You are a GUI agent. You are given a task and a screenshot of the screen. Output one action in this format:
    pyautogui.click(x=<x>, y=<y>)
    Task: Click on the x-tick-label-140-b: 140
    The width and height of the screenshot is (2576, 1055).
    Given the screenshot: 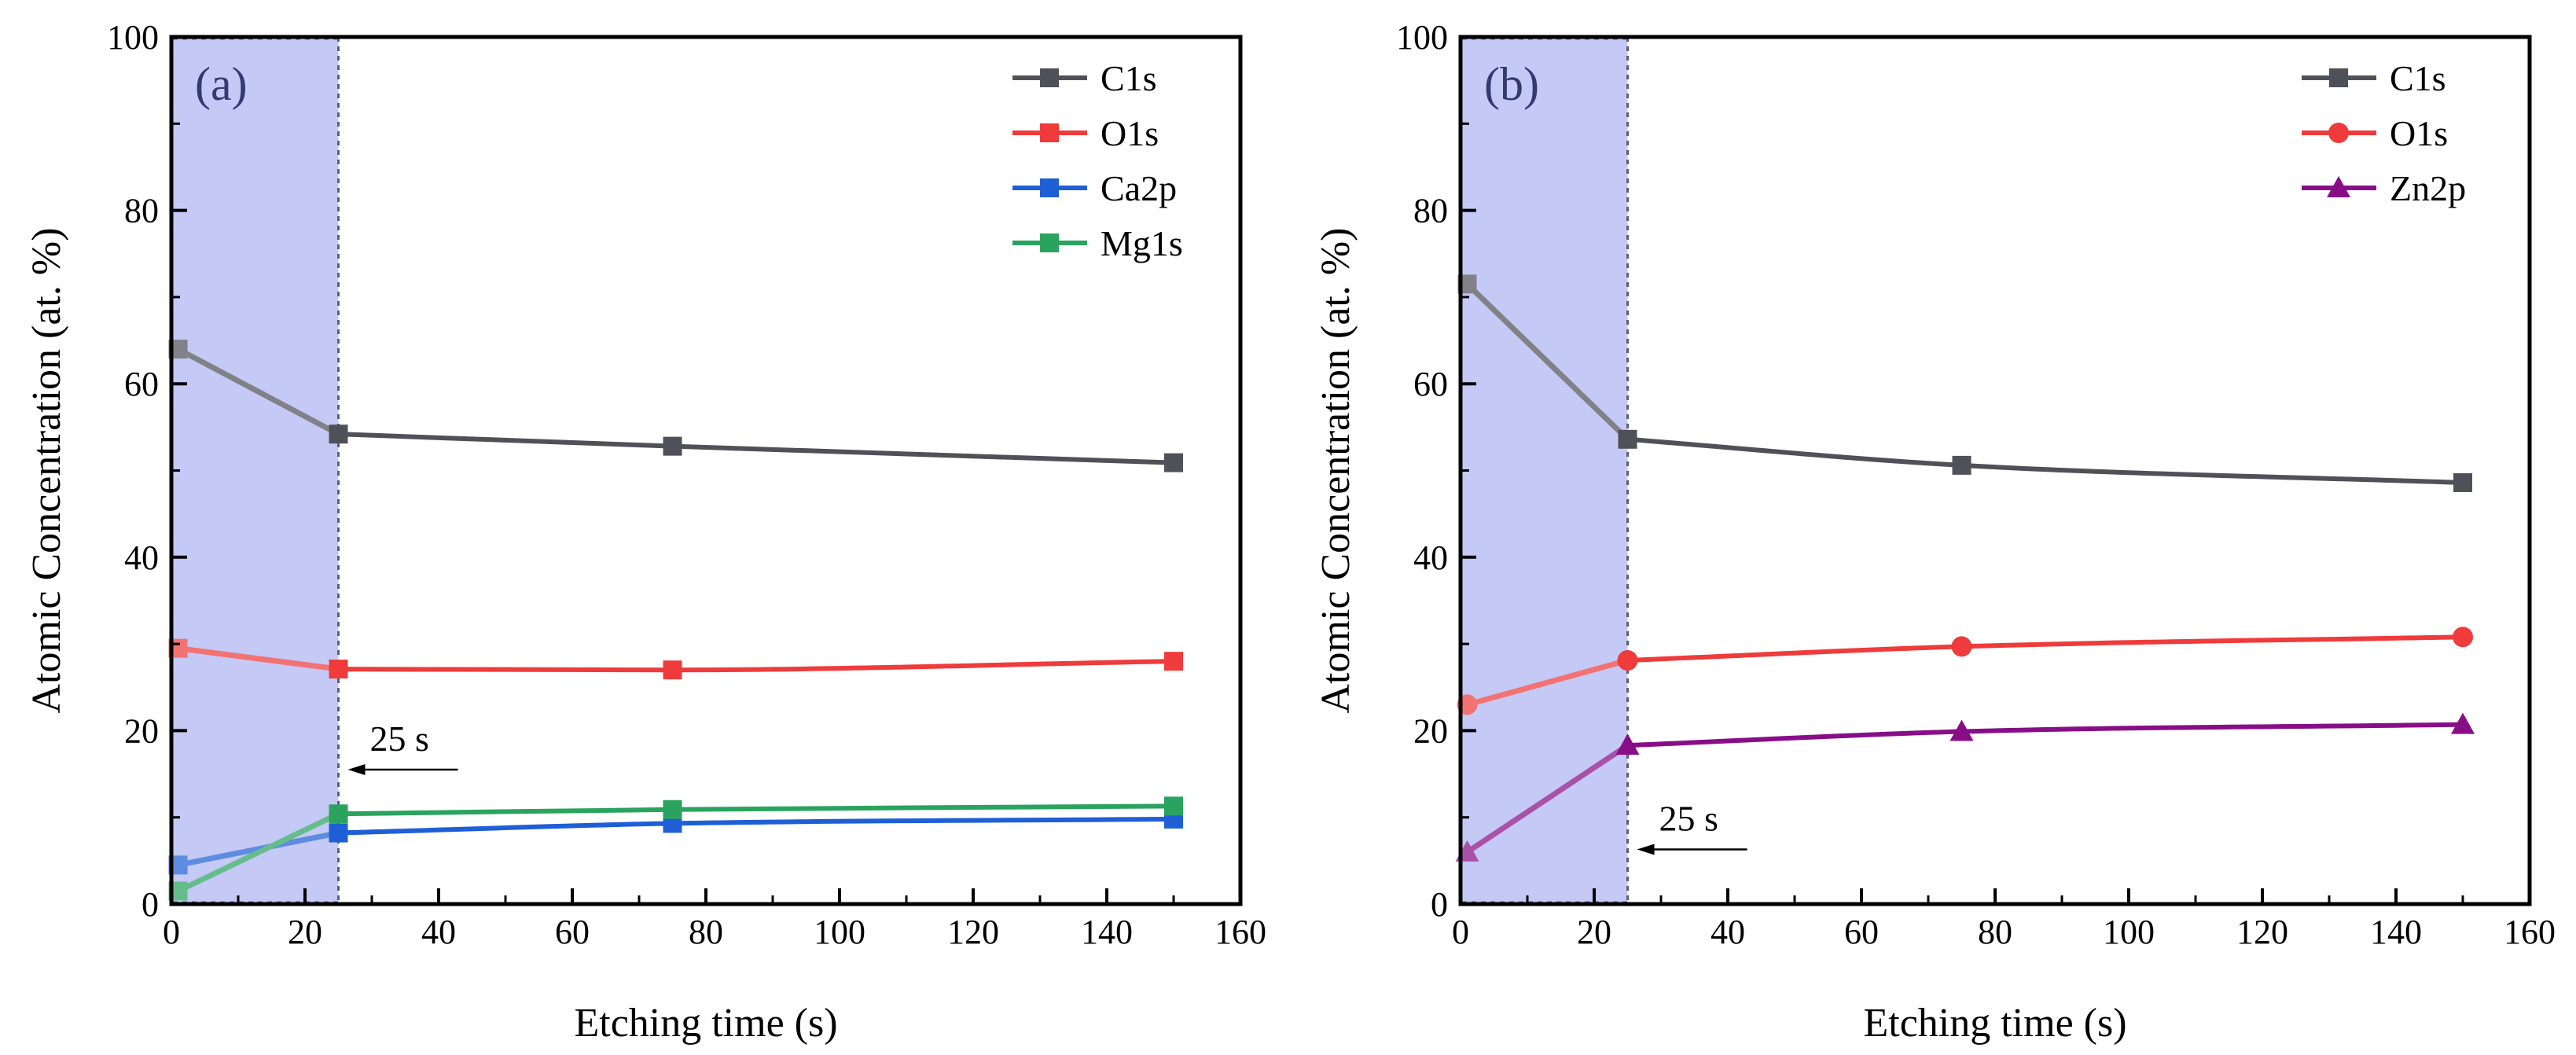 What is the action you would take?
    pyautogui.click(x=2396, y=932)
    